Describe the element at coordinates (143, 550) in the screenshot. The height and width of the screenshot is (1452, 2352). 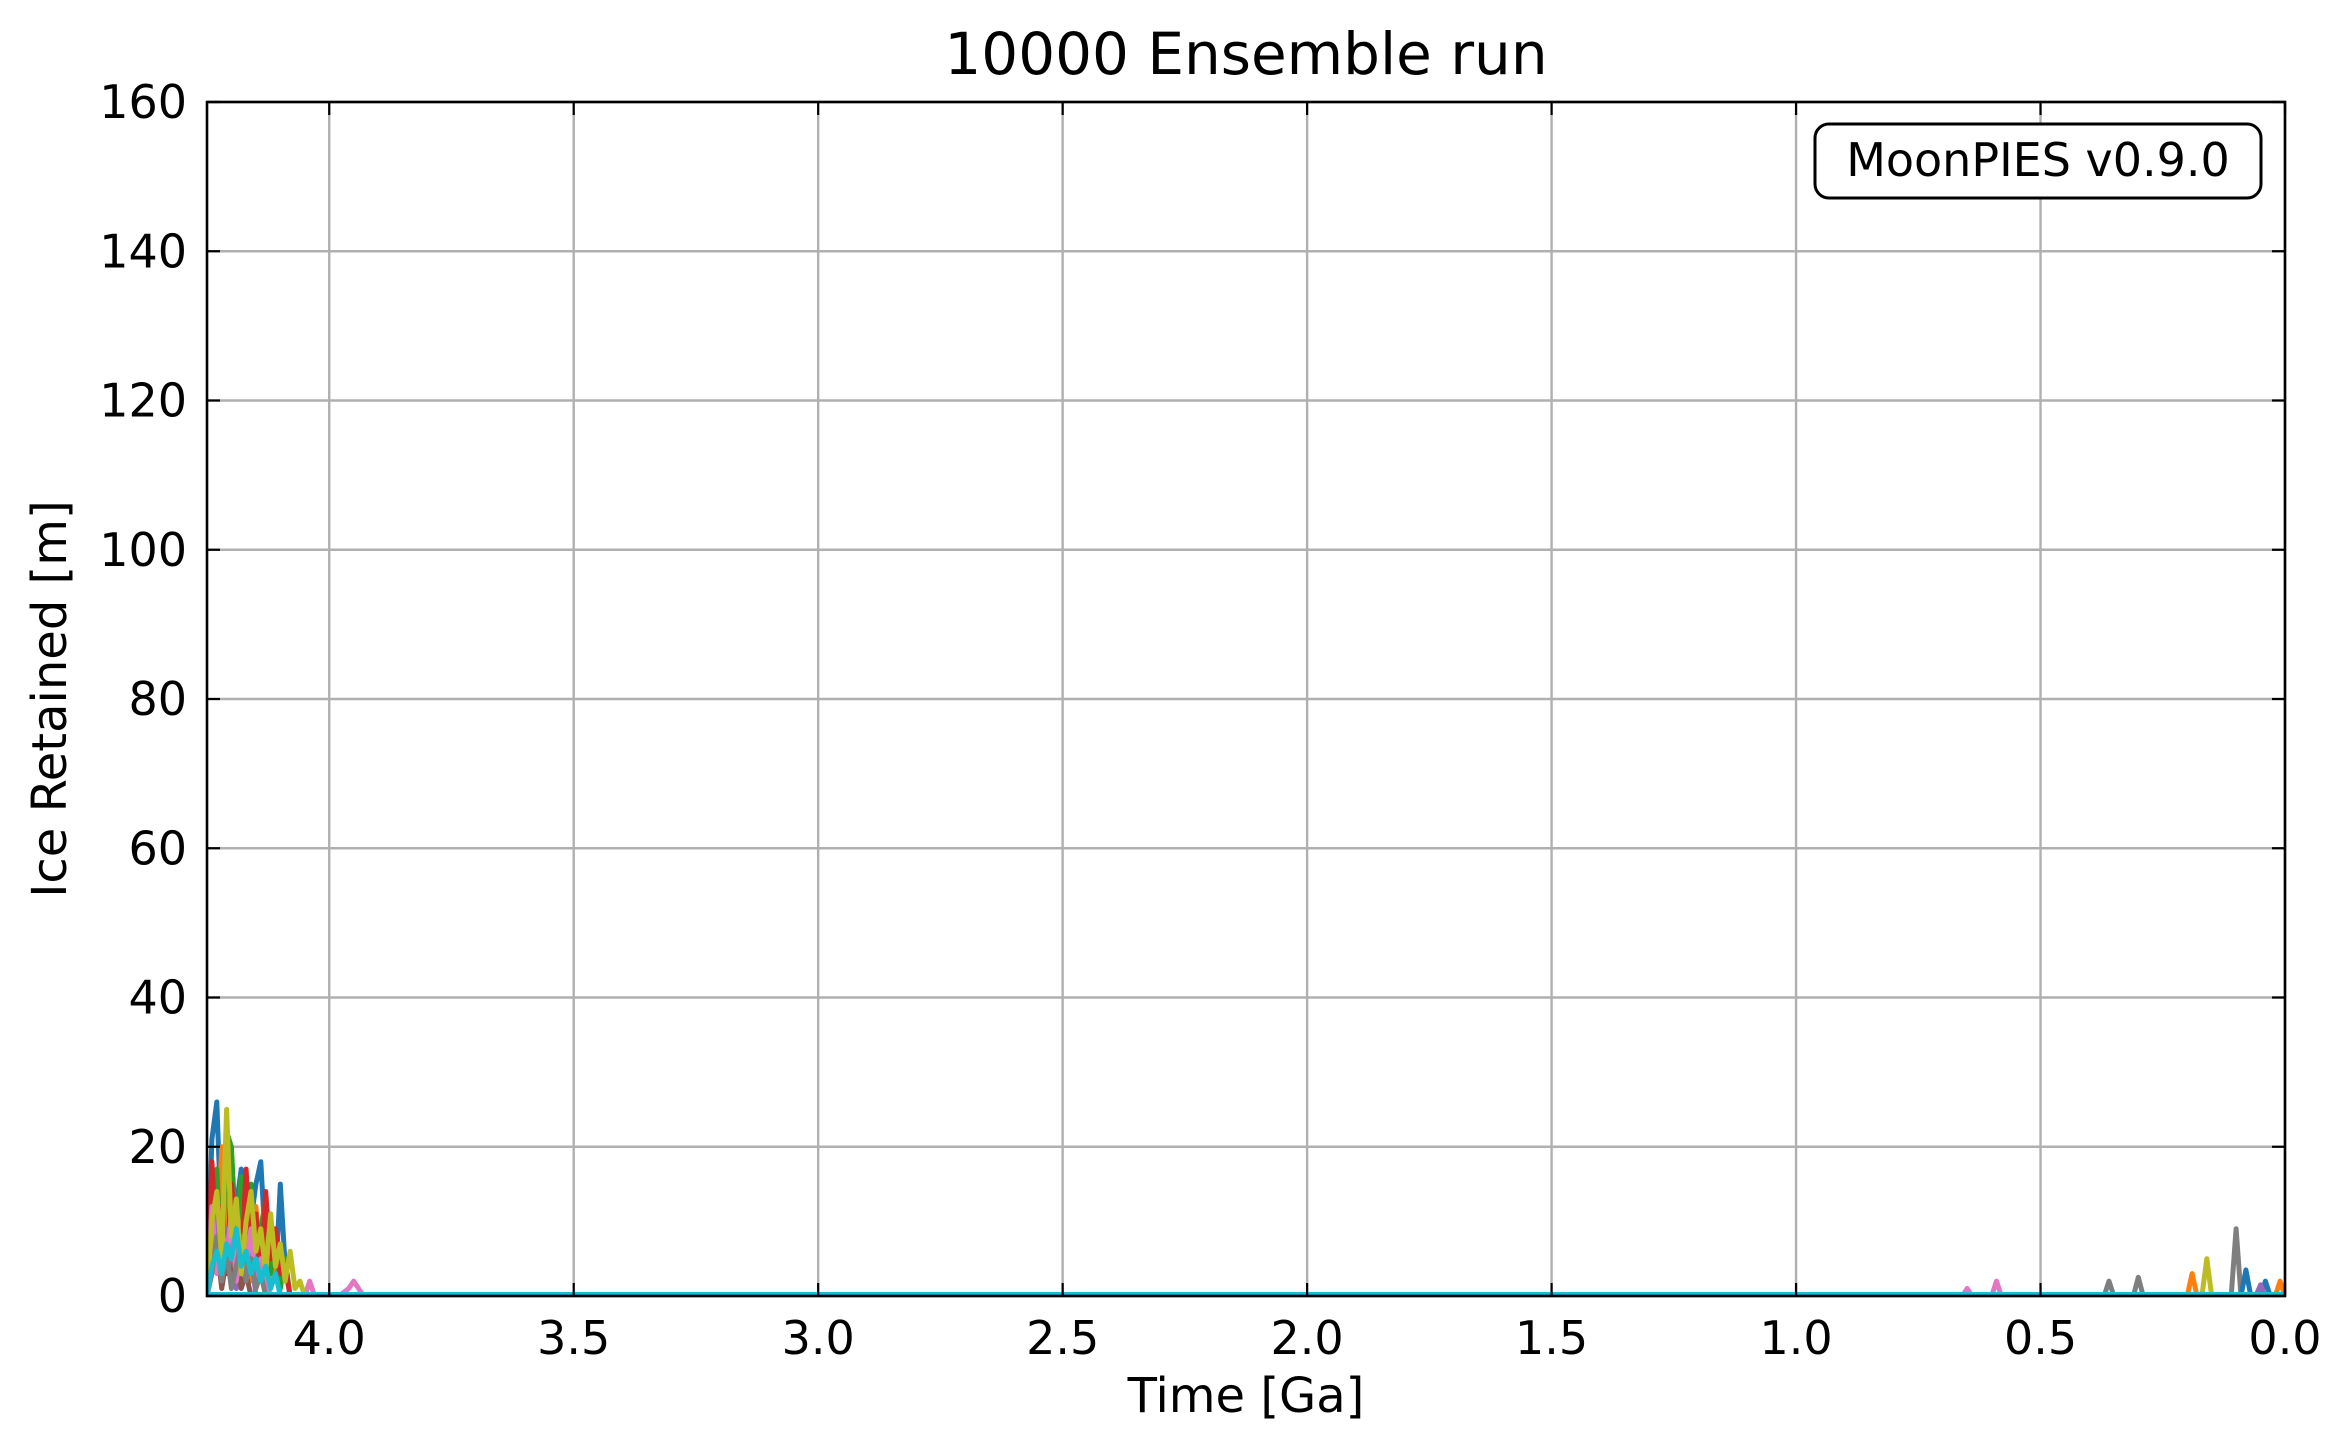
I see `y-tick-label: 100` at that location.